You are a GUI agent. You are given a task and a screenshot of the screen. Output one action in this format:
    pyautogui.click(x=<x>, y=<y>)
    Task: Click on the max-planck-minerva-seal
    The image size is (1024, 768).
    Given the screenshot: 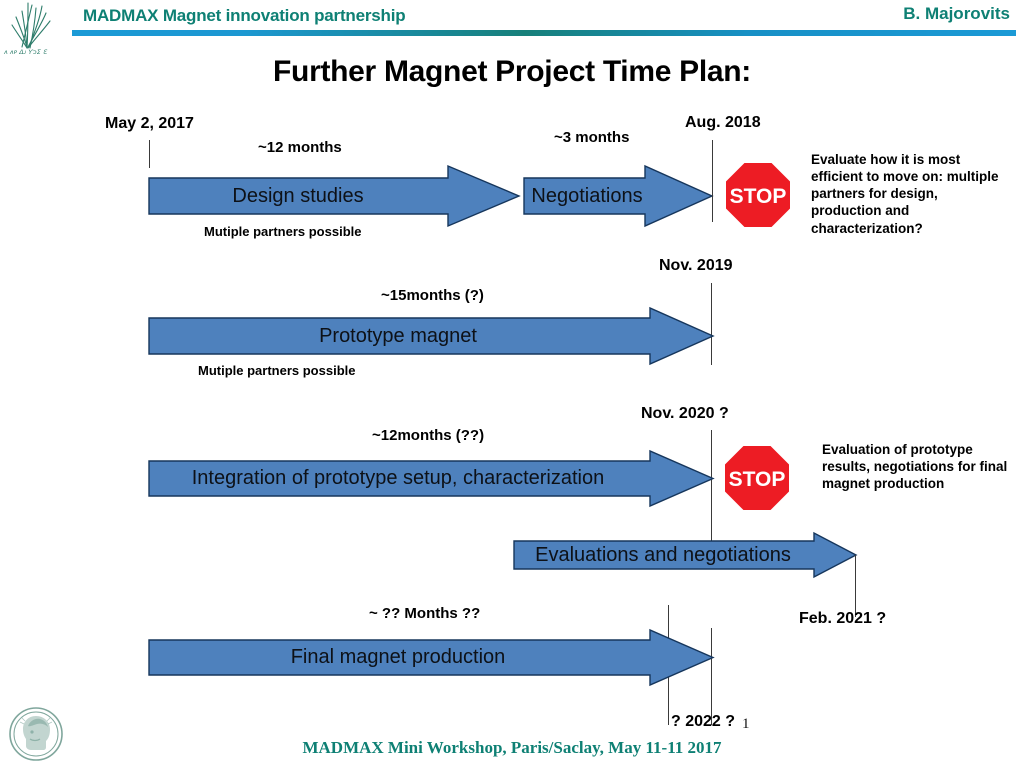 What is the action you would take?
    pyautogui.click(x=36, y=734)
    